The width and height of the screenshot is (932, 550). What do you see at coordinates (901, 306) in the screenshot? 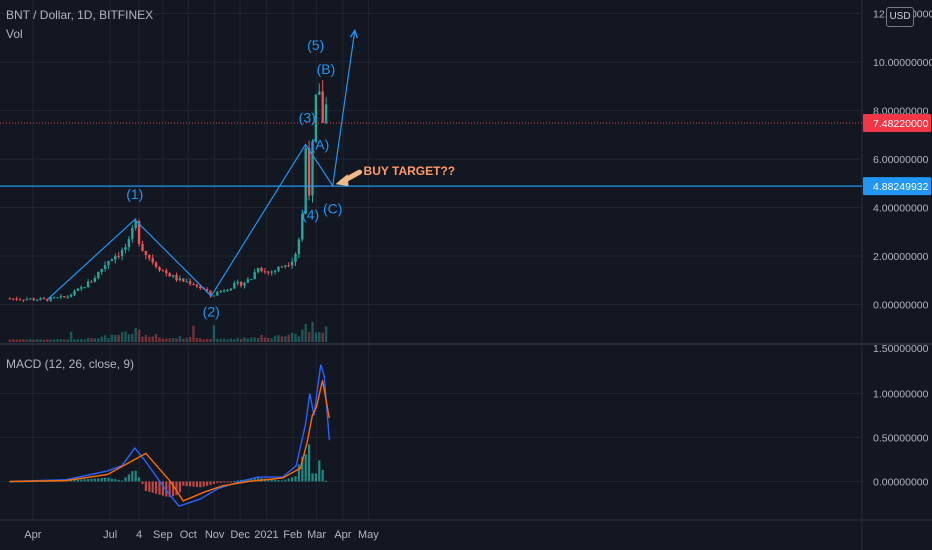
I see `price-axis-tick: 0.00000000` at bounding box center [901, 306].